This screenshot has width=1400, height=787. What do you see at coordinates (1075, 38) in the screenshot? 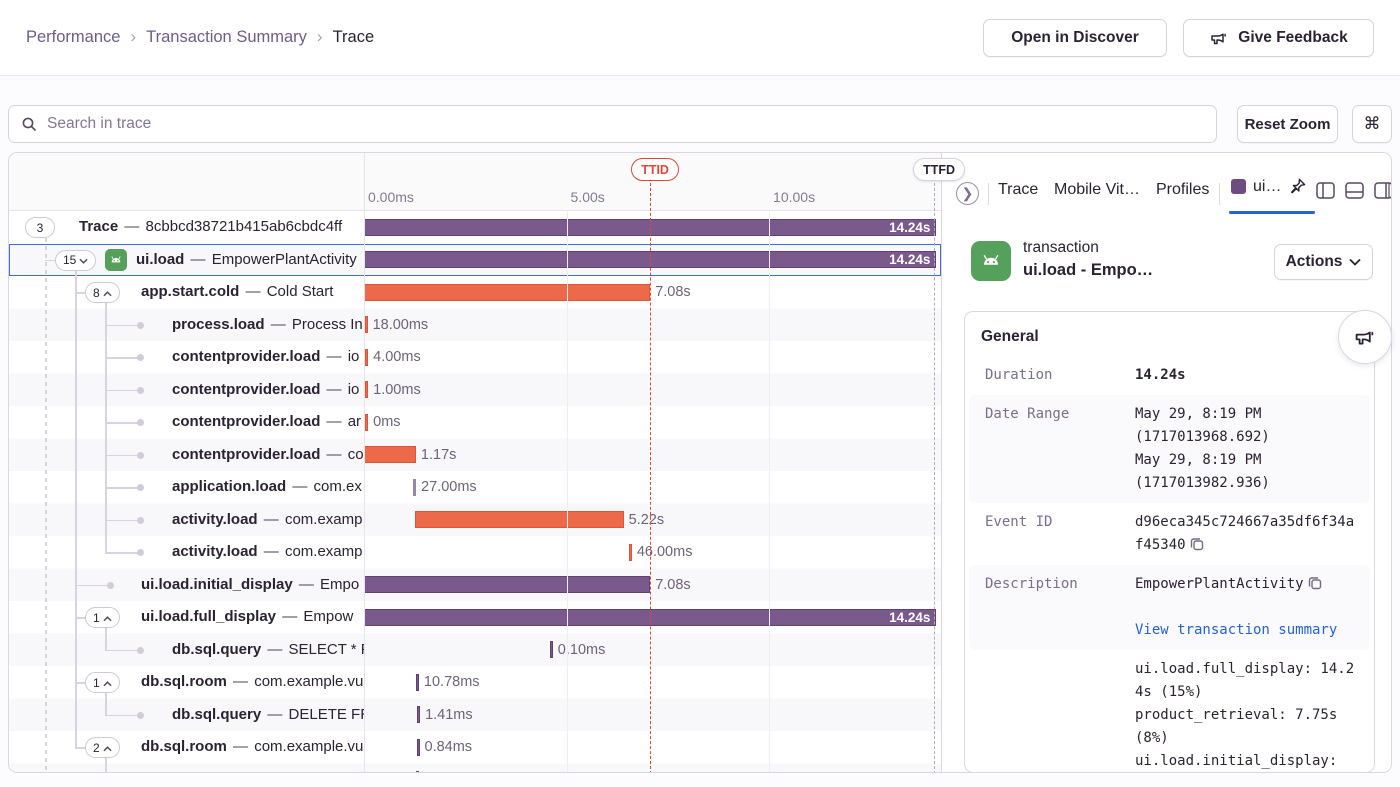
I see `open-in-discover-button: Open in Discover` at bounding box center [1075, 38].